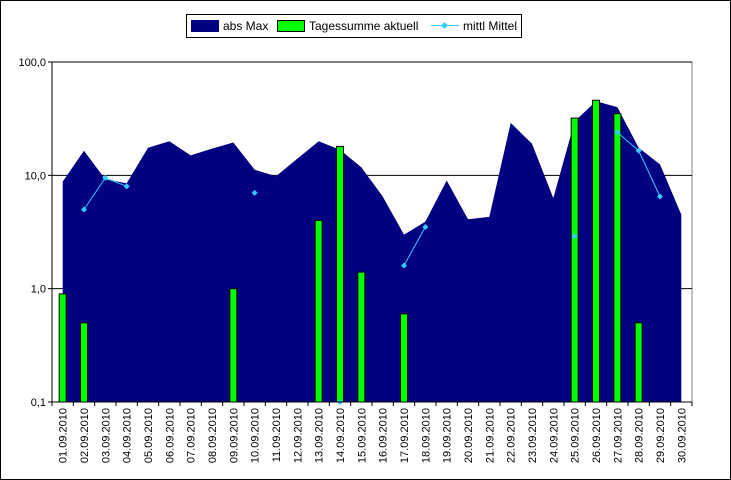  I want to click on x-tick-label: 25.09.2010, so click(576, 435).